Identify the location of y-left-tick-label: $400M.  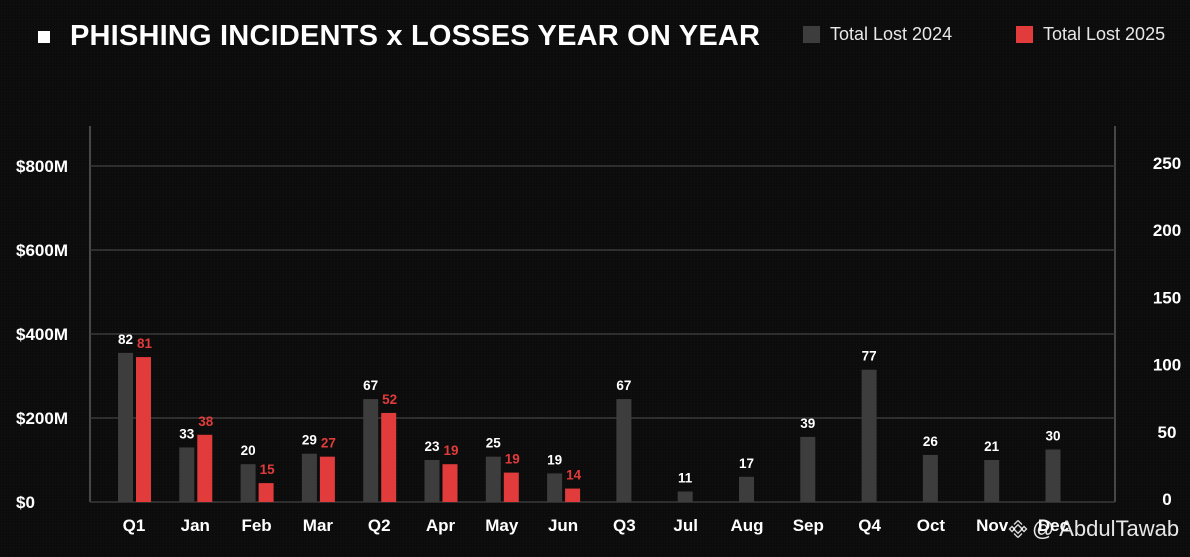
(42, 334).